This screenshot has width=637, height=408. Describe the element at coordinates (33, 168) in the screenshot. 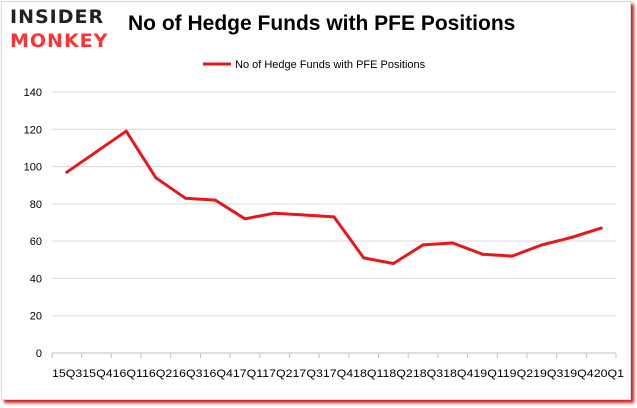

I see `y-tick-label: 100` at that location.